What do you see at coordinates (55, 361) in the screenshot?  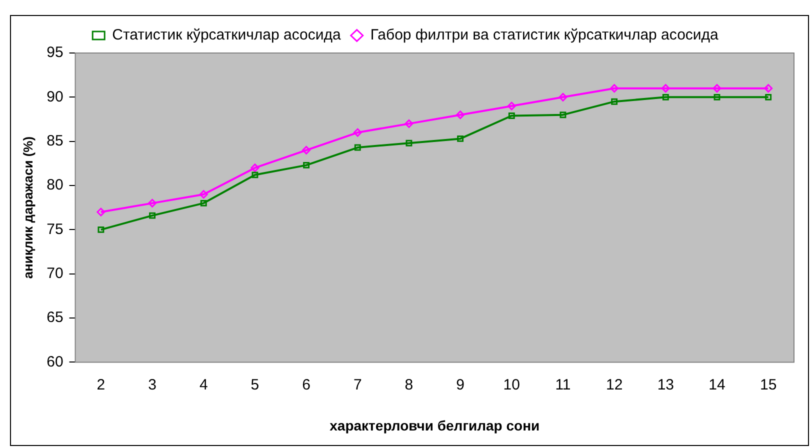 I see `y-tick-label: 60` at bounding box center [55, 361].